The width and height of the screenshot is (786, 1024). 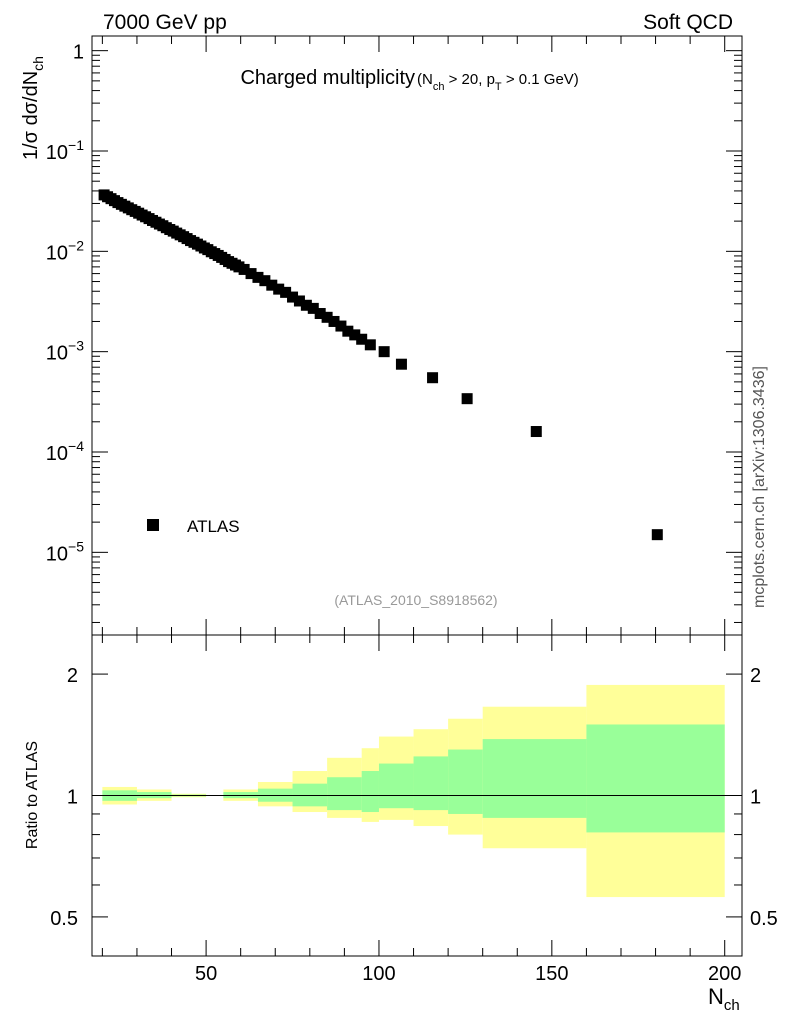 What do you see at coordinates (327, 78) in the screenshot?
I see `plot-title: Charged multiplicity` at bounding box center [327, 78].